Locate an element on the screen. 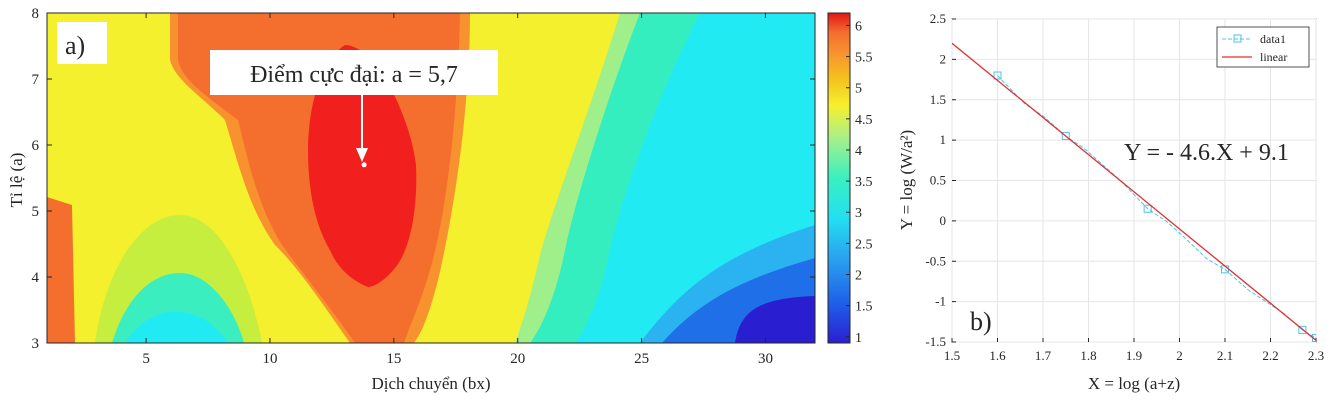  colorbar-tick-label: 6 is located at coordinates (858, 26).